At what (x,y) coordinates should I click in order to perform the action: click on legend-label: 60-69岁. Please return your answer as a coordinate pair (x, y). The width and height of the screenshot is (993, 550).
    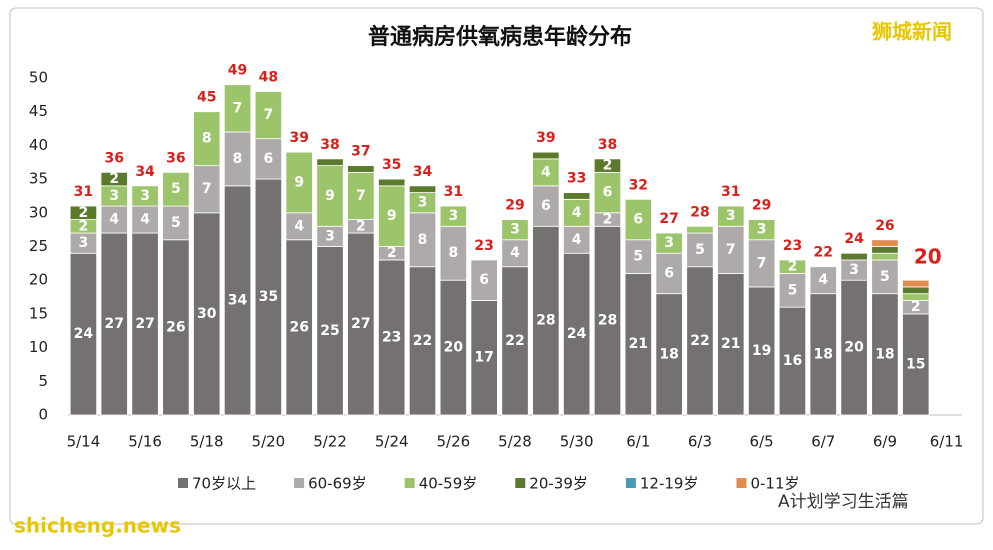
    Looking at the image, I should click on (337, 484).